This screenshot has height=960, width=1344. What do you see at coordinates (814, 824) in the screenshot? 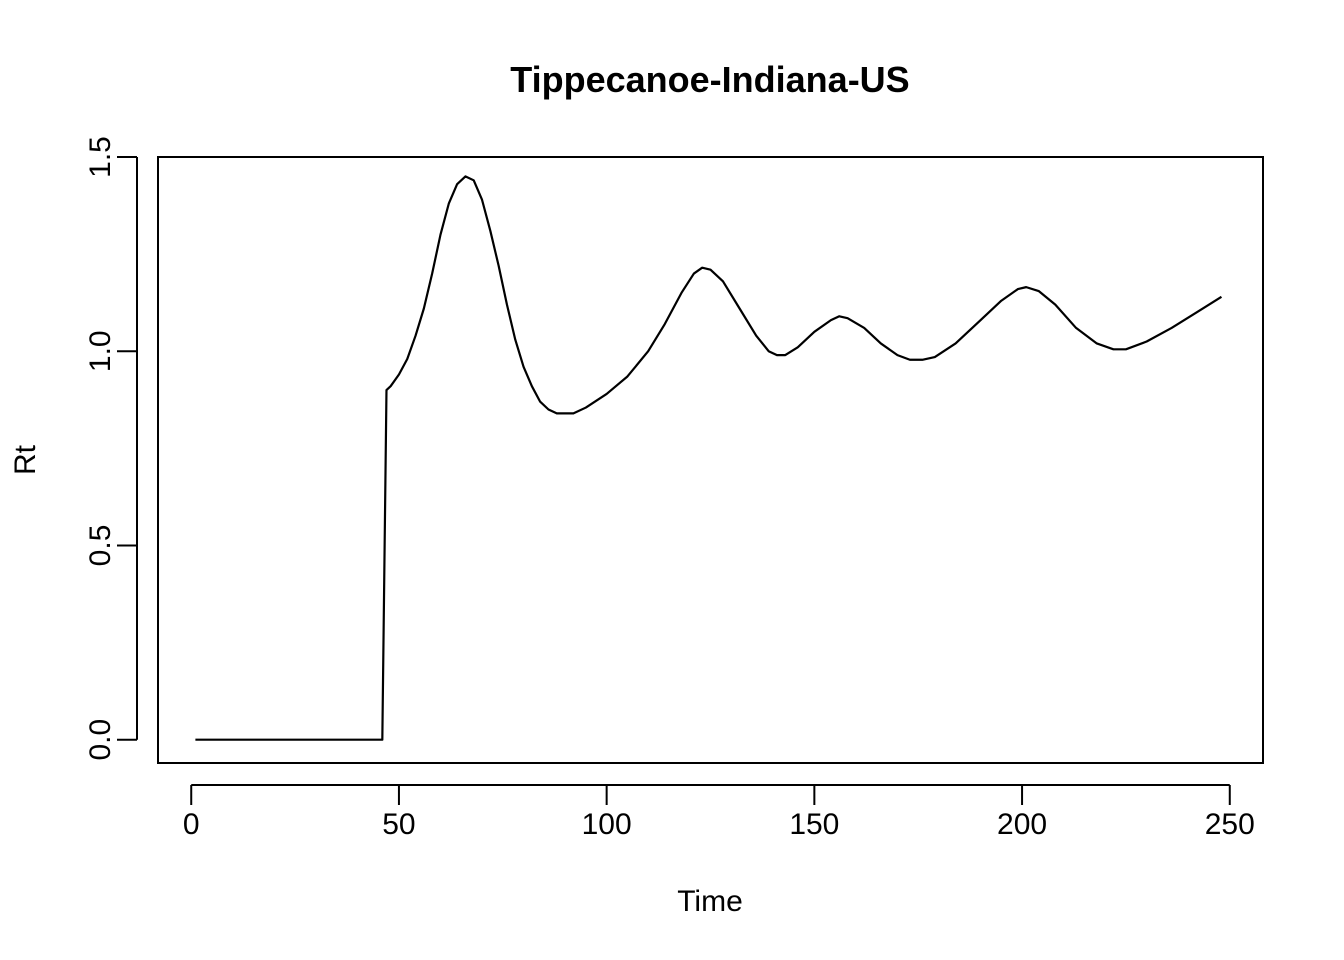
I see `x-tick-label: 150` at bounding box center [814, 824].